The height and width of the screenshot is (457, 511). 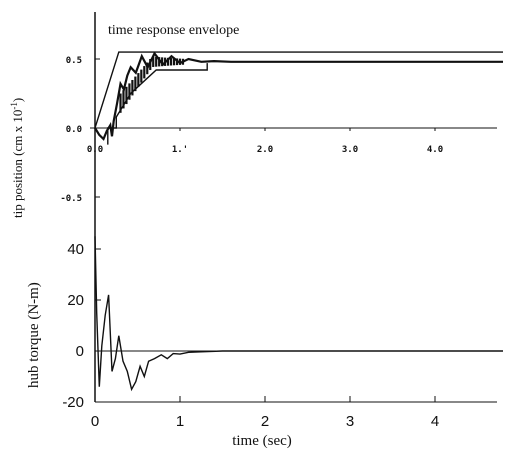 What do you see at coordinates (435, 421) in the screenshot?
I see `bottom-x-tick-label: 4` at bounding box center [435, 421].